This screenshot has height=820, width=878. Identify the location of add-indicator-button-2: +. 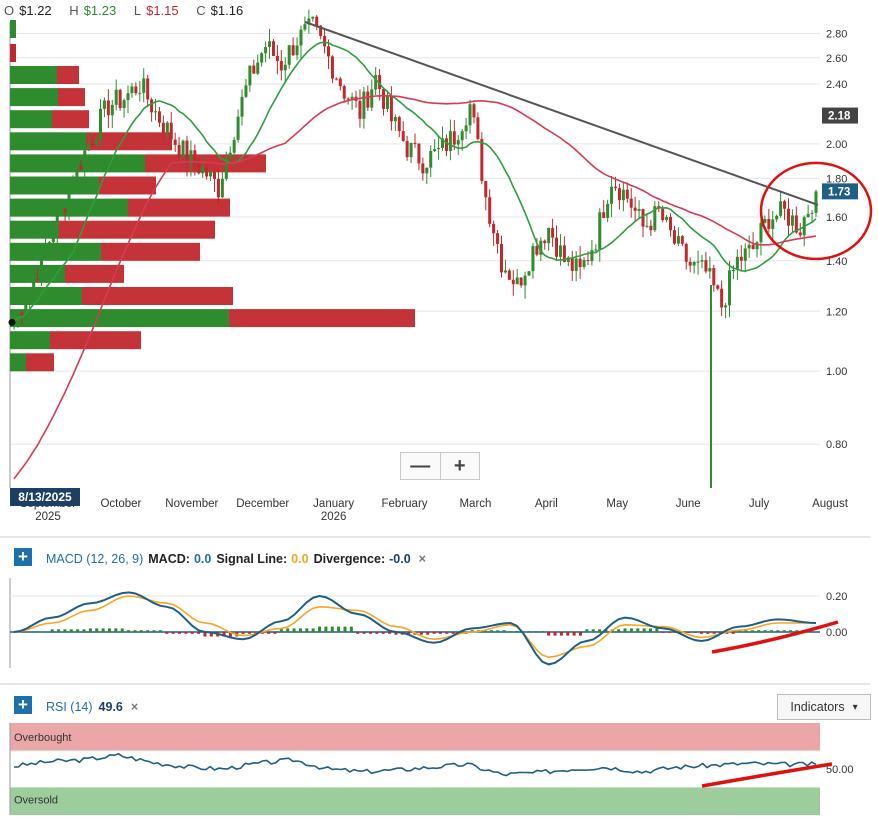
(23, 705).